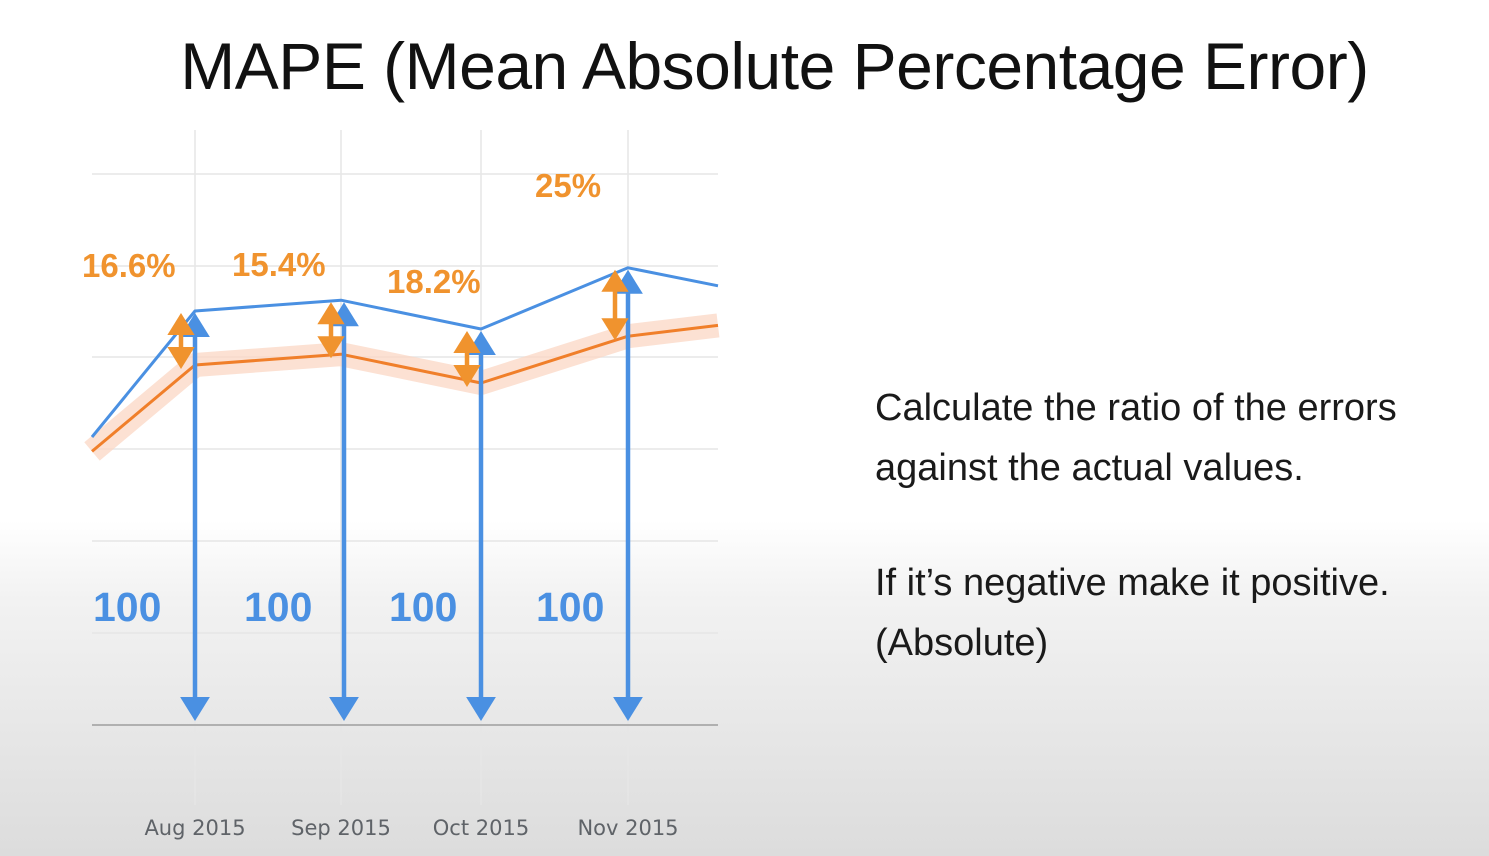 This screenshot has height=856, width=1489. Describe the element at coordinates (129, 265) in the screenshot. I see `error-percent-label: 16.6%` at that location.